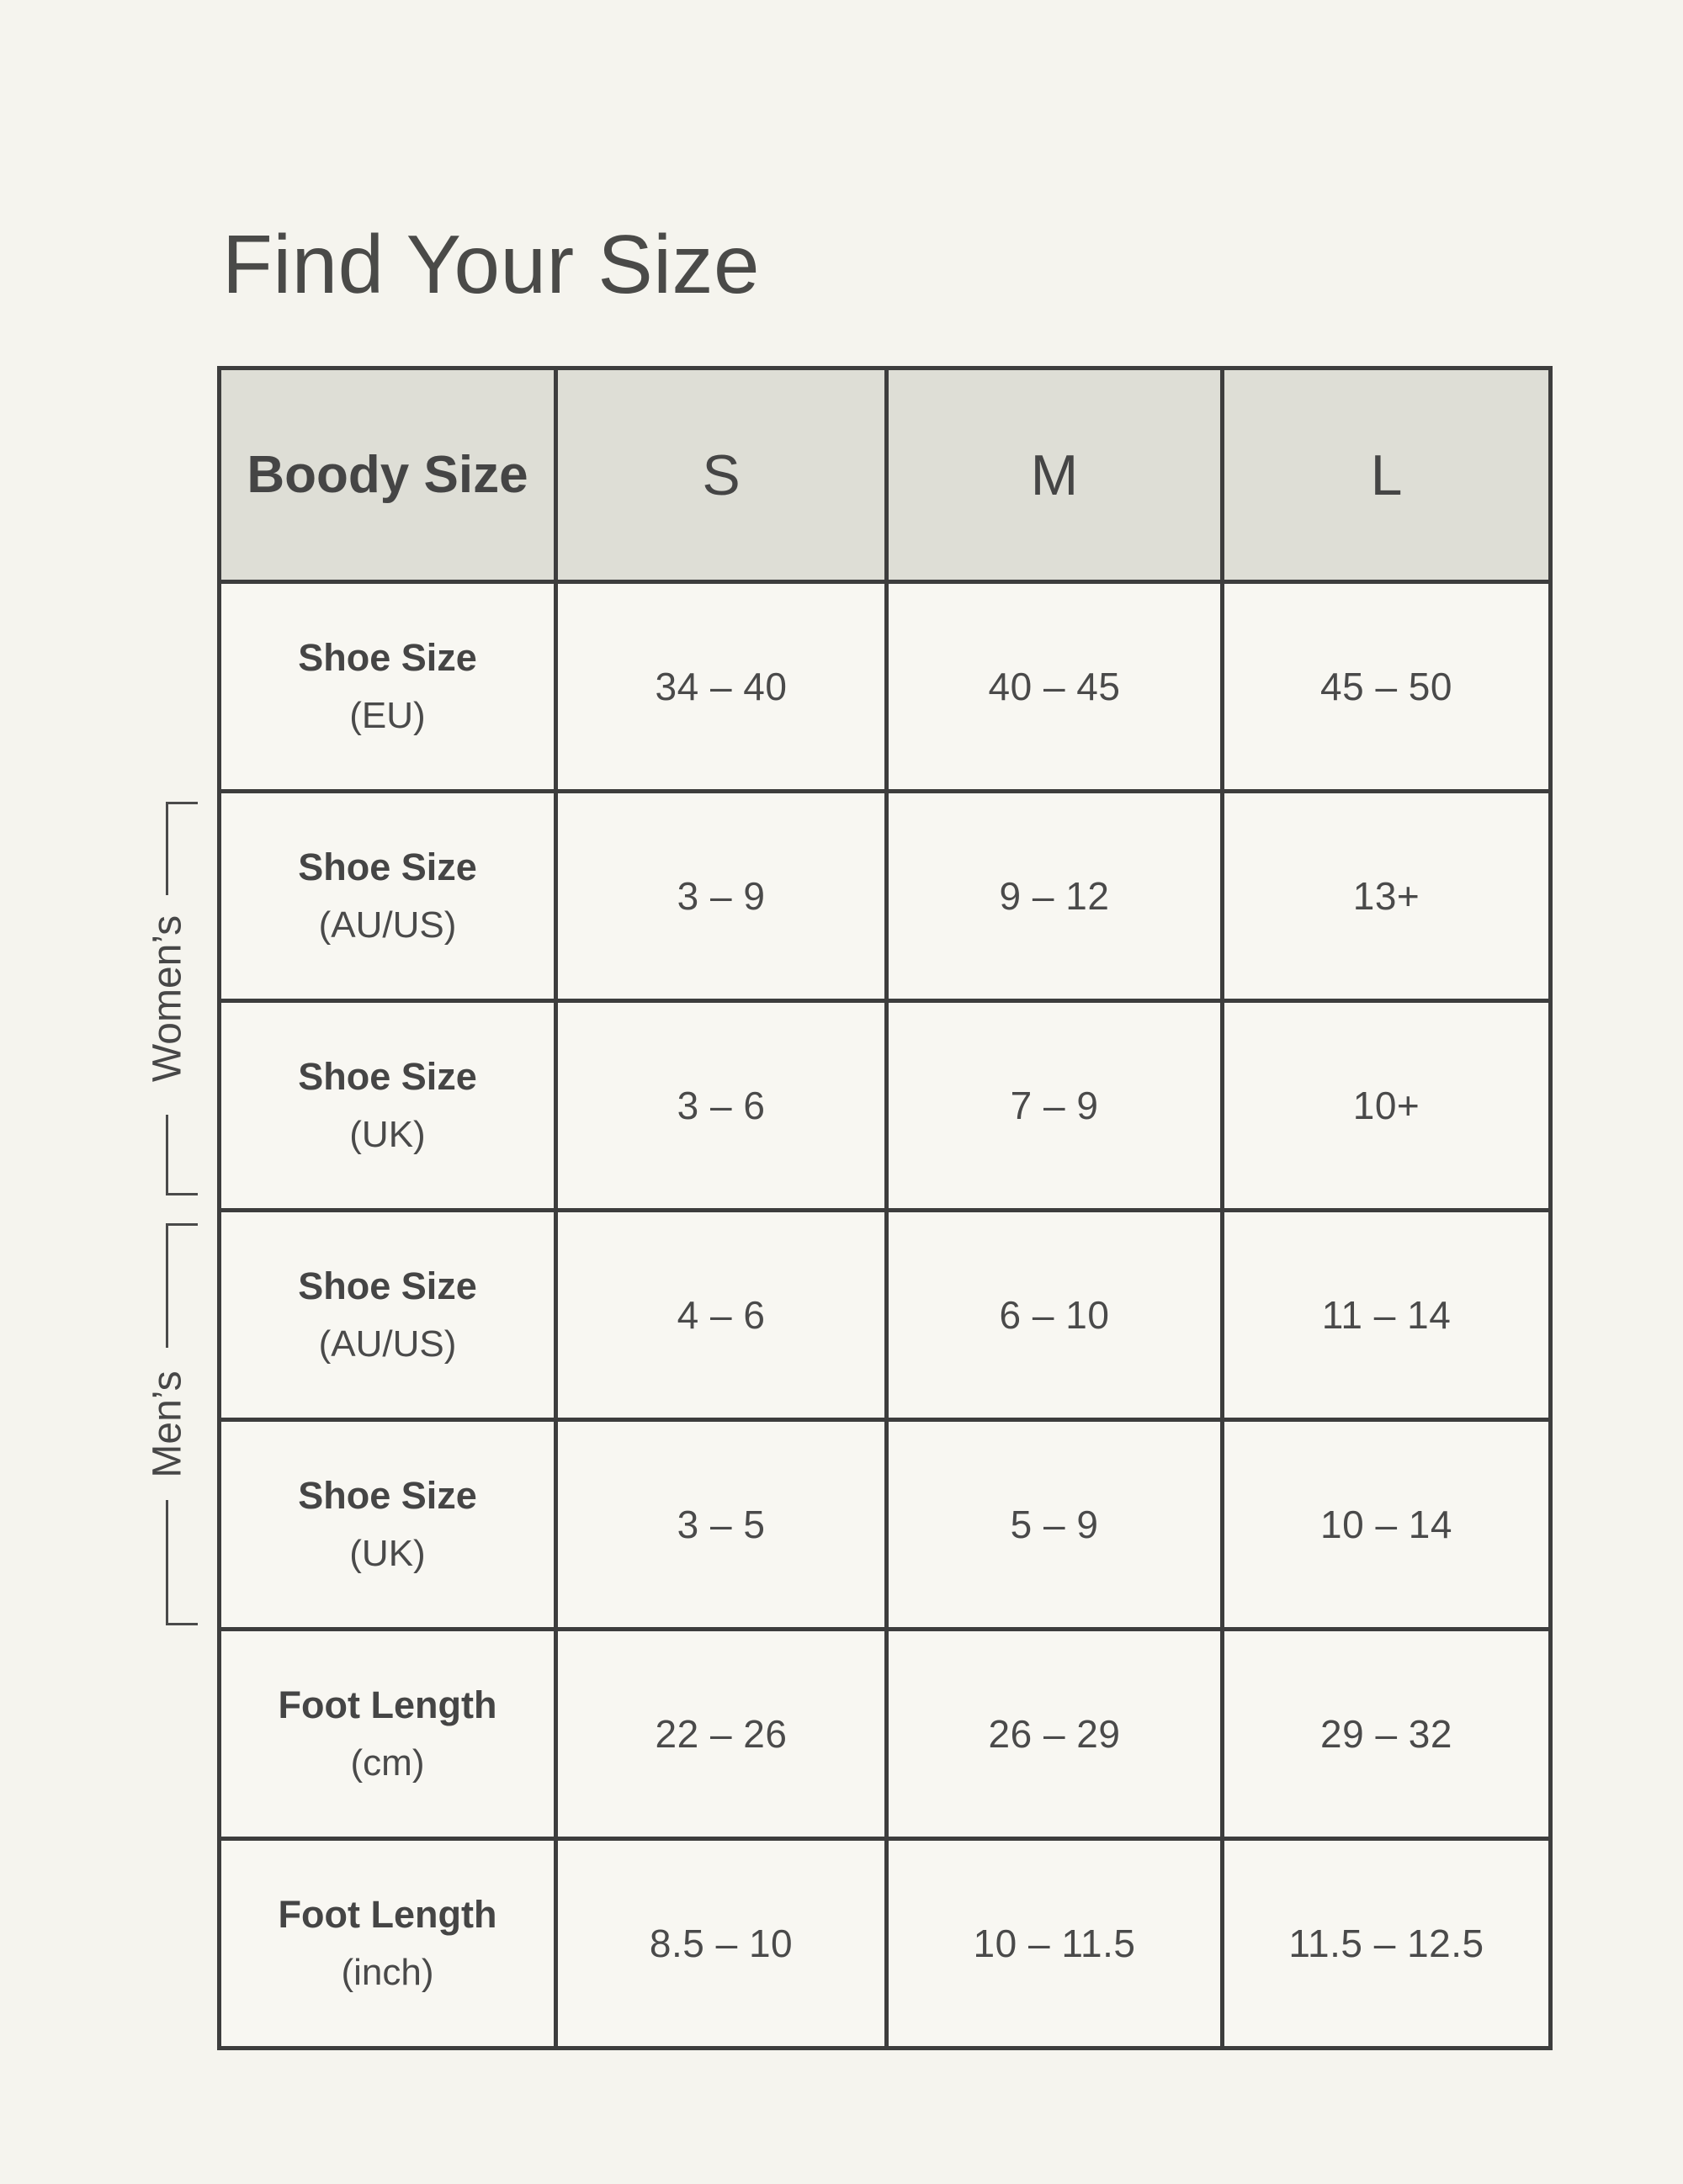 This screenshot has height=2184, width=1683. I want to click on cell-value: 26 – 29, so click(1055, 1734).